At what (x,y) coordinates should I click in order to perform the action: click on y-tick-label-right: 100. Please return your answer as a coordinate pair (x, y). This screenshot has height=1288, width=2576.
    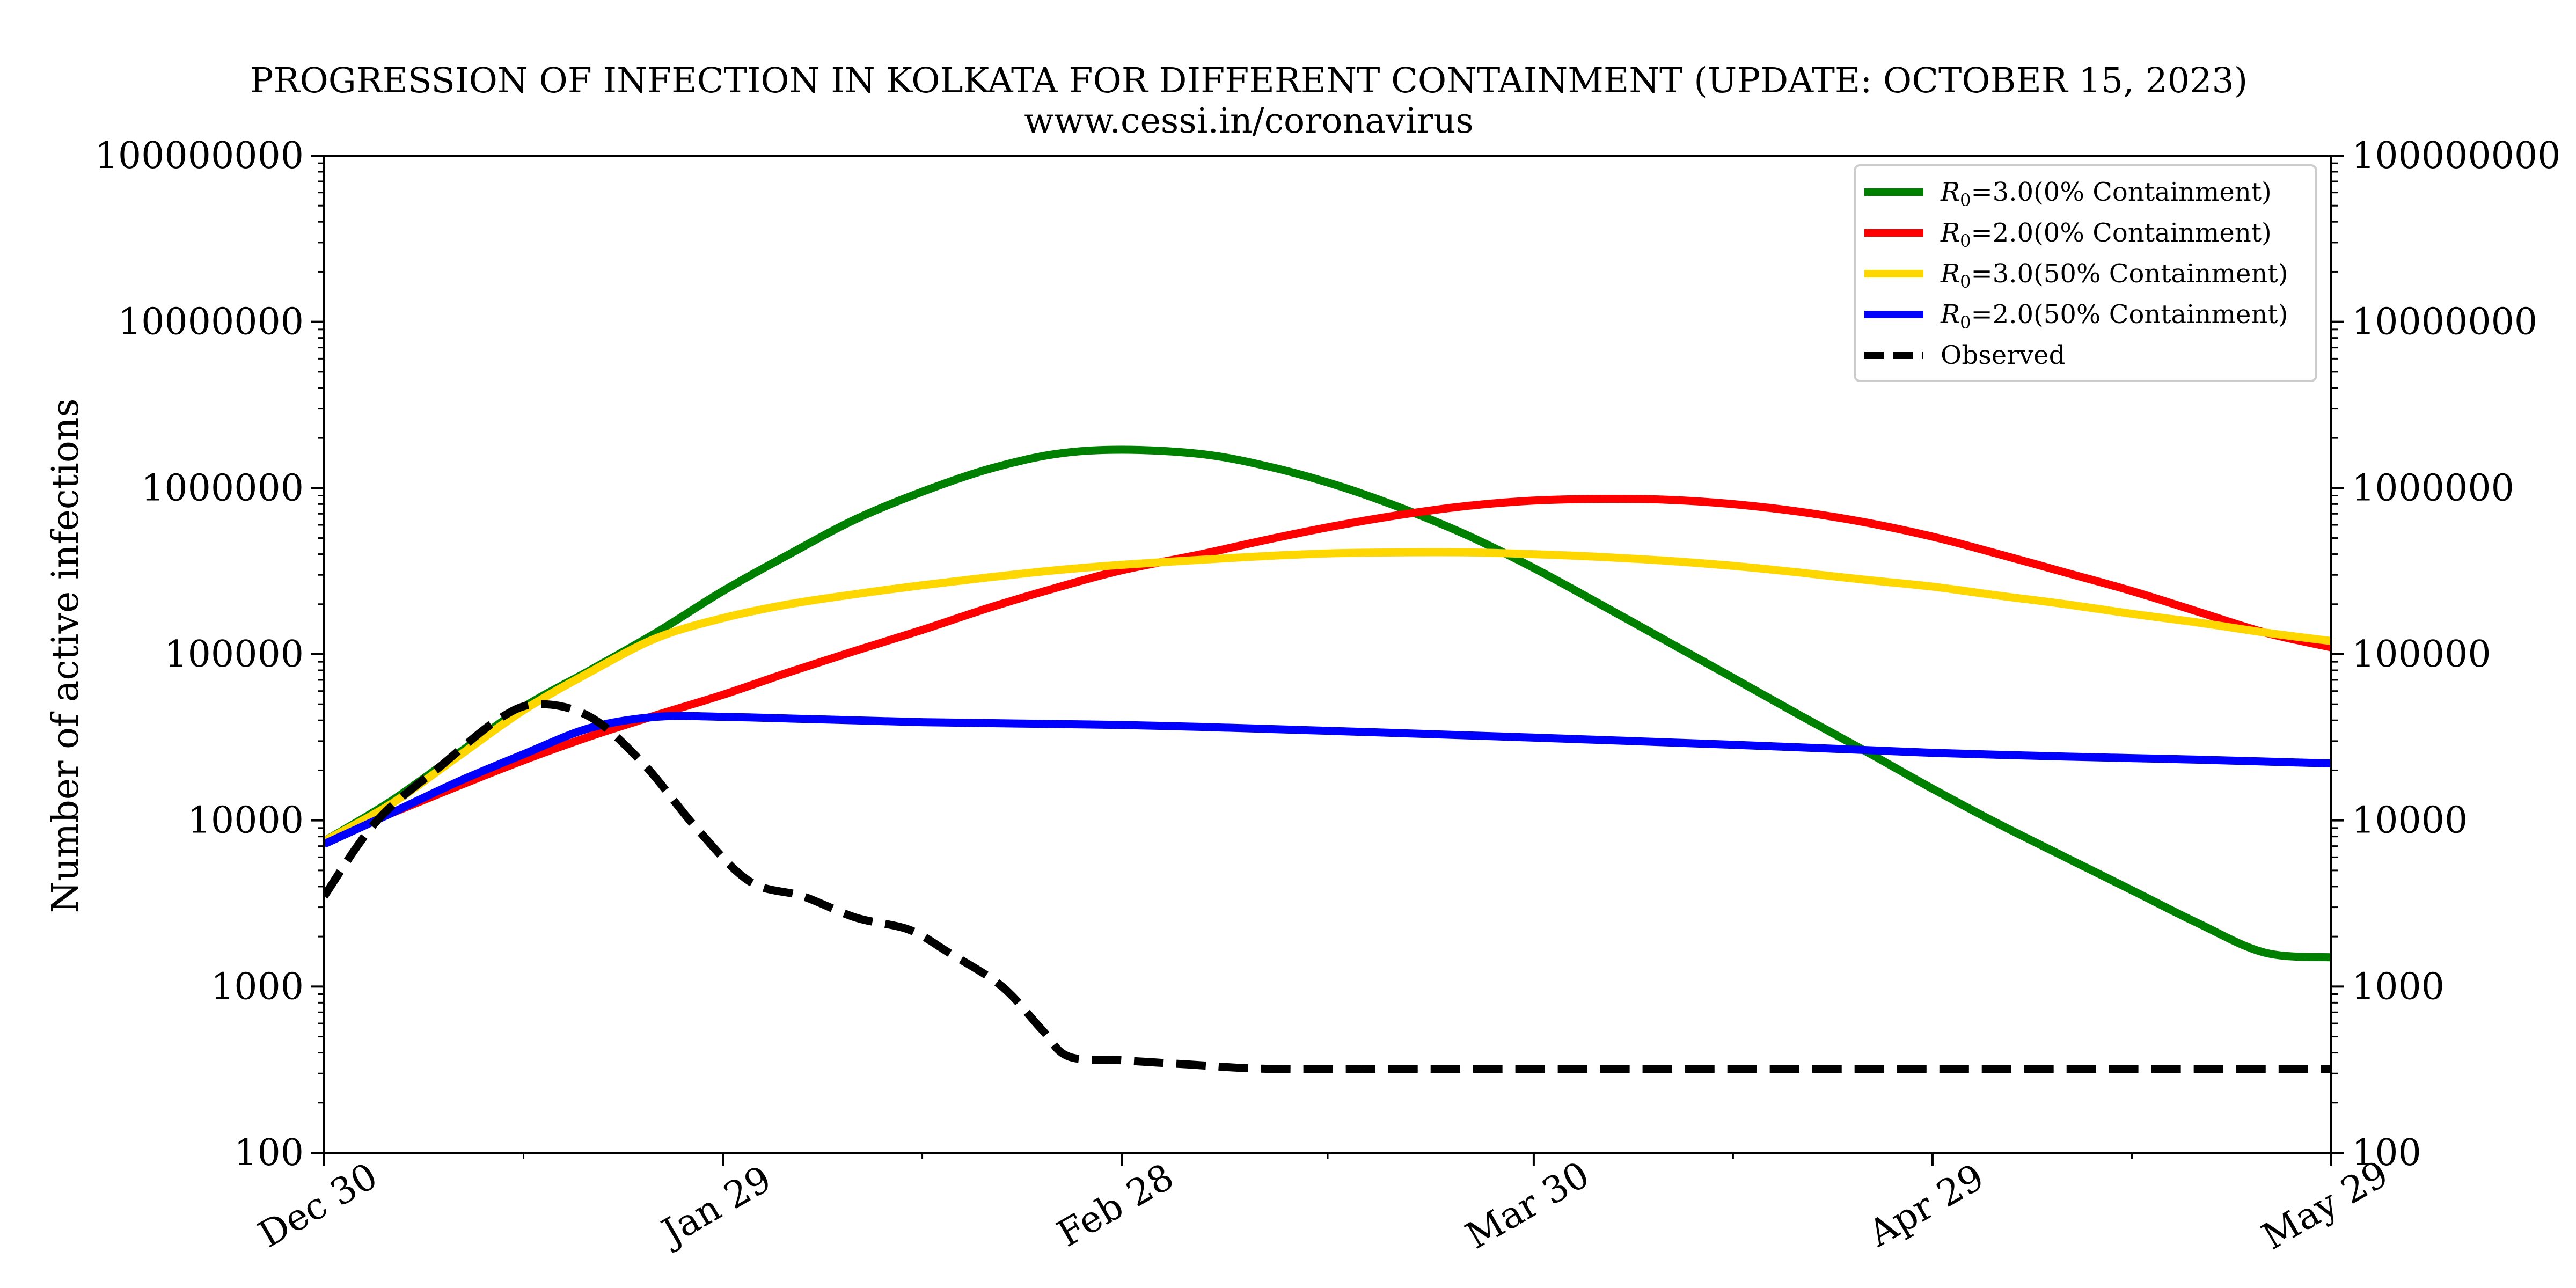
    Looking at the image, I should click on (2386, 1153).